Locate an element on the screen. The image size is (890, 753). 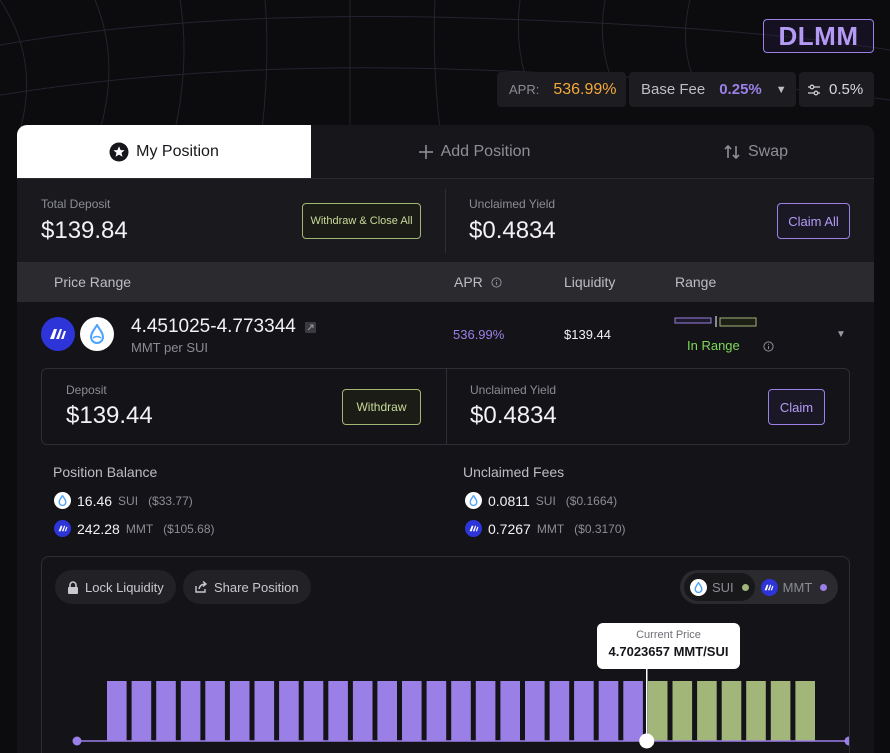
balance-token: MMT is located at coordinates (139, 528).